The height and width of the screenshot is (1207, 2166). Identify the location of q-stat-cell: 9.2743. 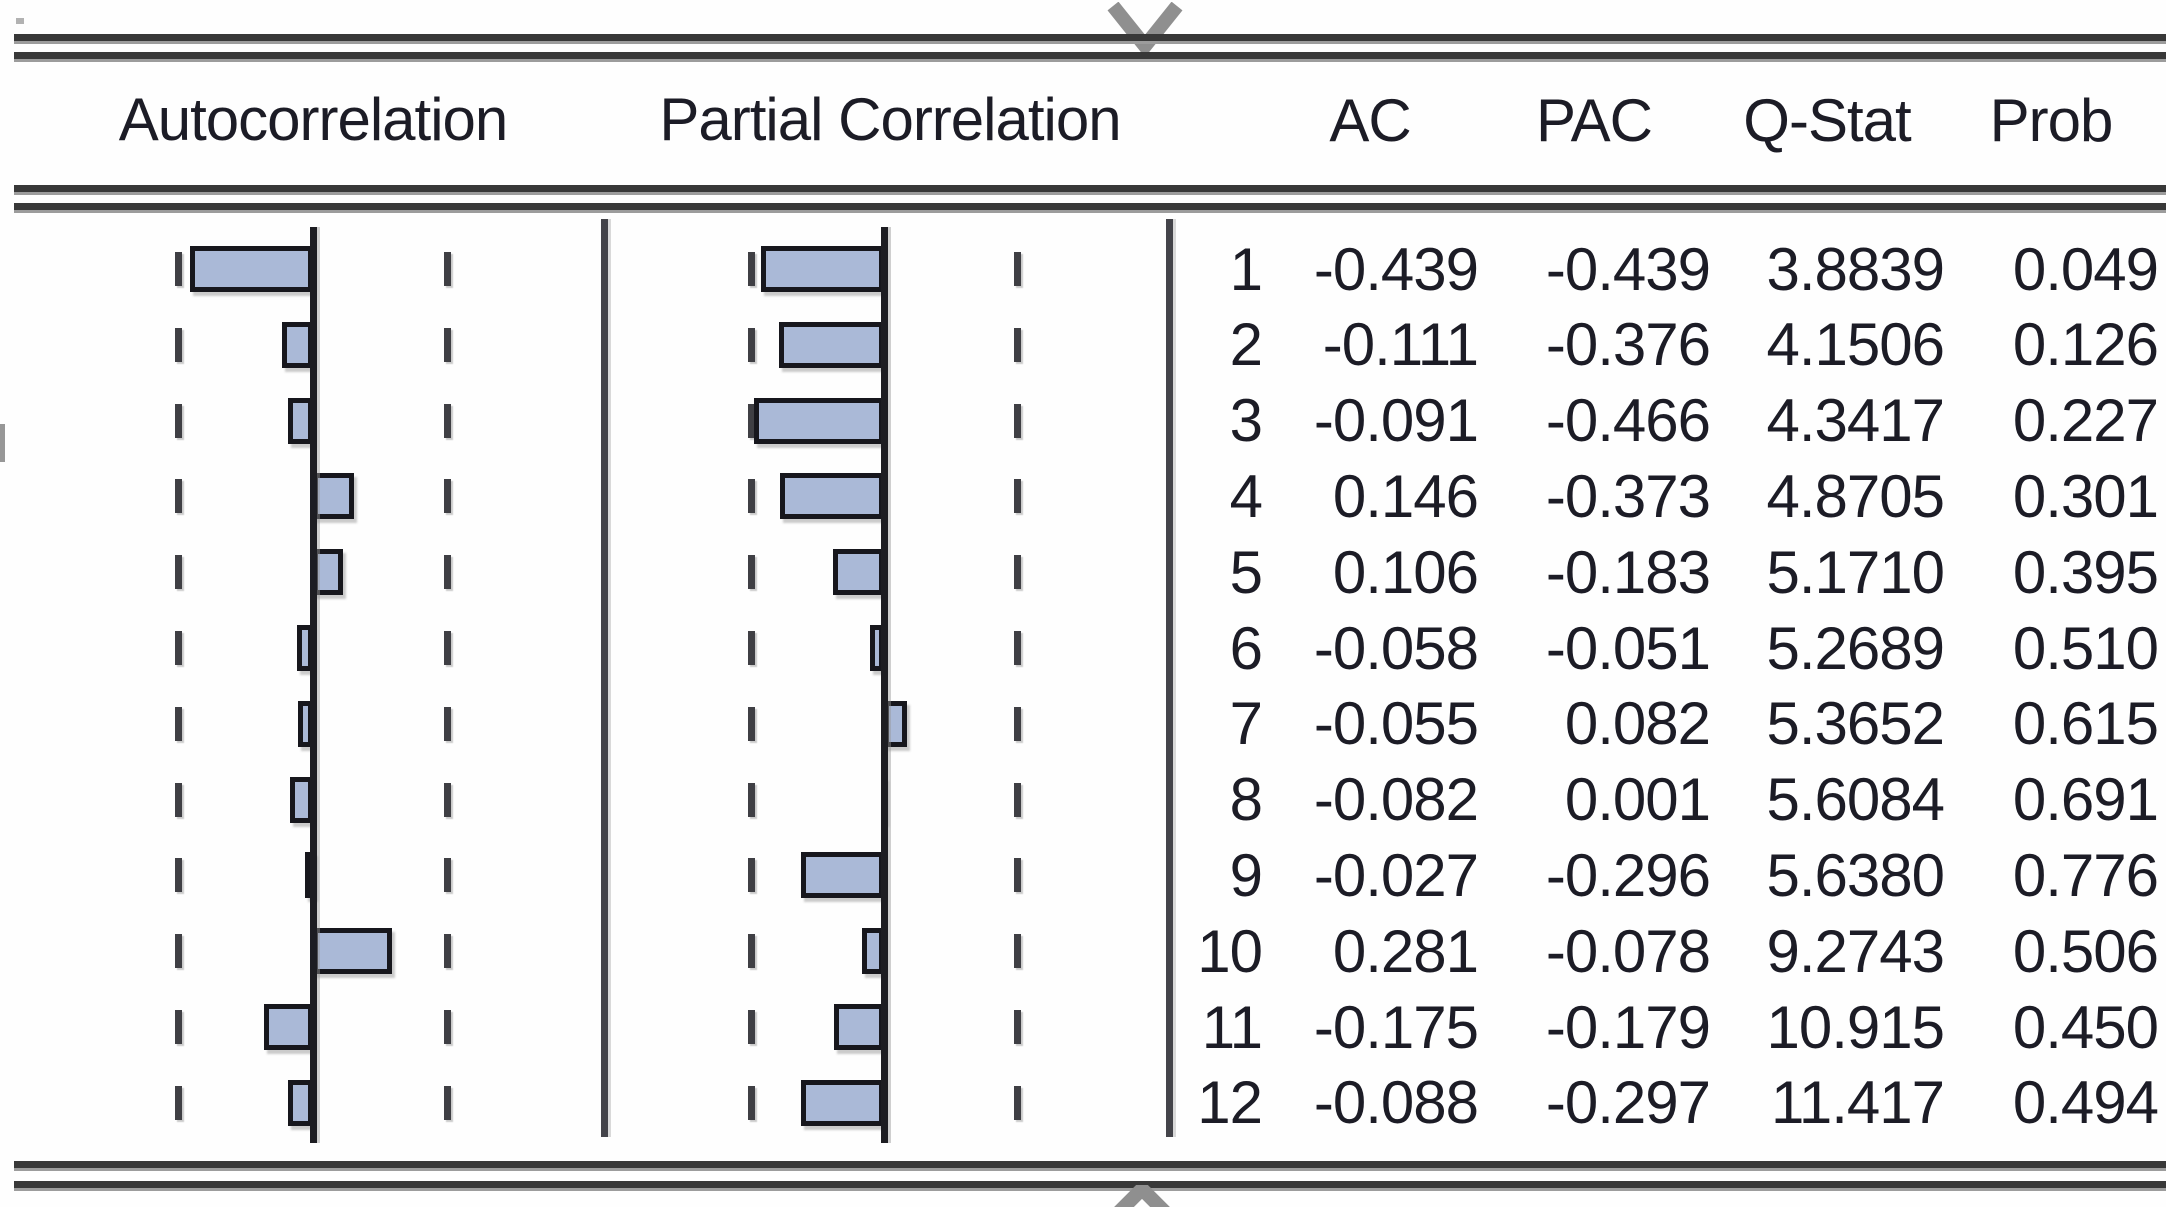
(1855, 951).